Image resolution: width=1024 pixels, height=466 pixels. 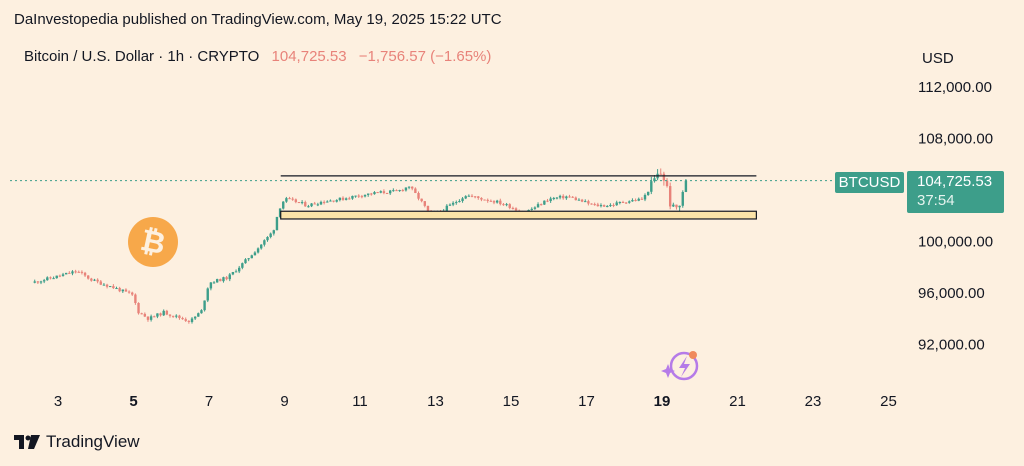 What do you see at coordinates (951, 345) in the screenshot?
I see `y-tick-label: 92,000.00` at bounding box center [951, 345].